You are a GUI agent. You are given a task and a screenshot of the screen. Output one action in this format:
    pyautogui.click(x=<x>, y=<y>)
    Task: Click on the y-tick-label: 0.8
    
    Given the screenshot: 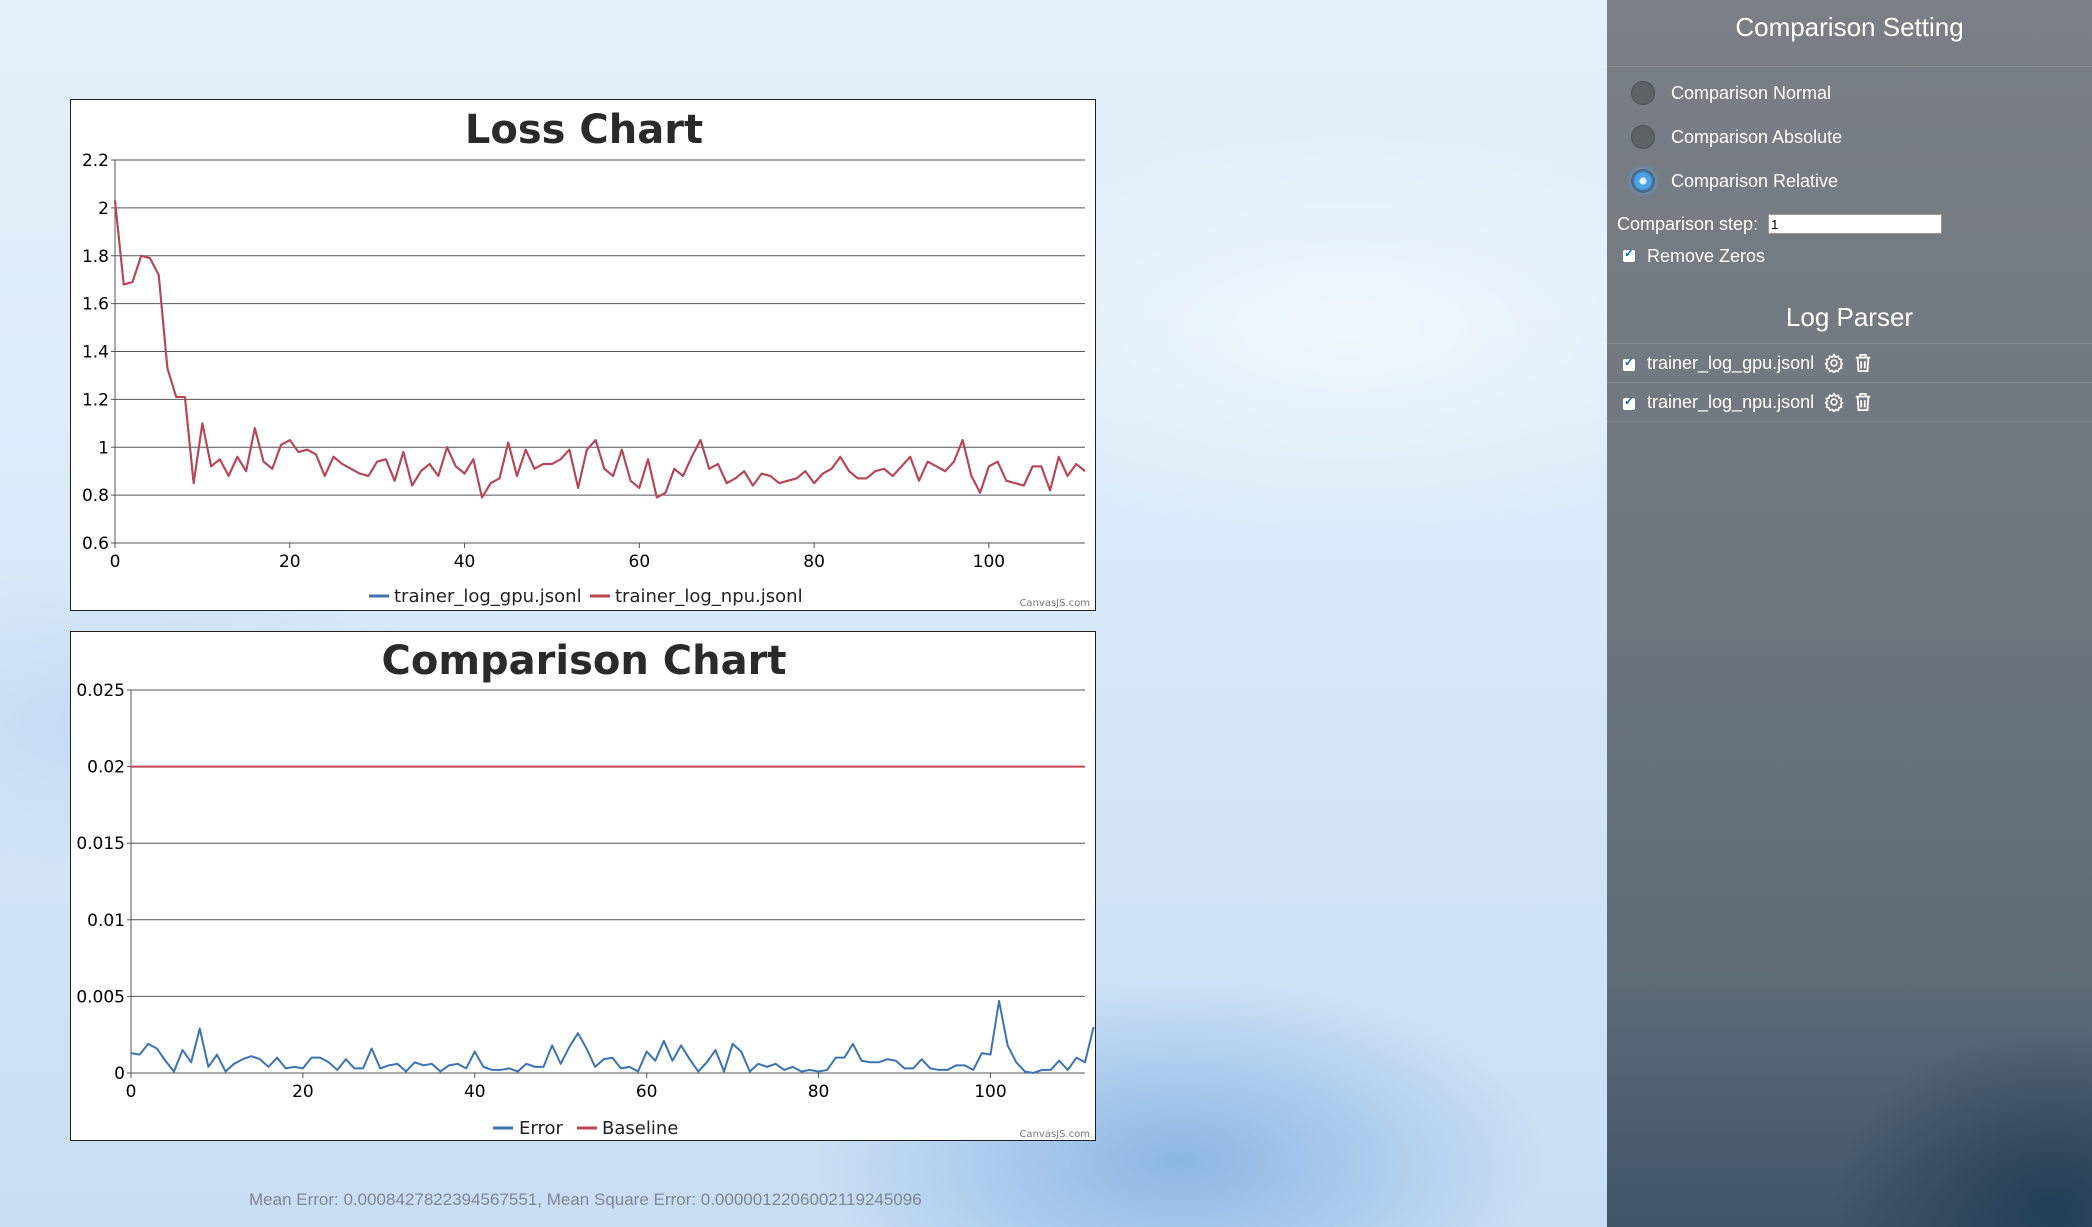 What is the action you would take?
    pyautogui.click(x=95, y=496)
    